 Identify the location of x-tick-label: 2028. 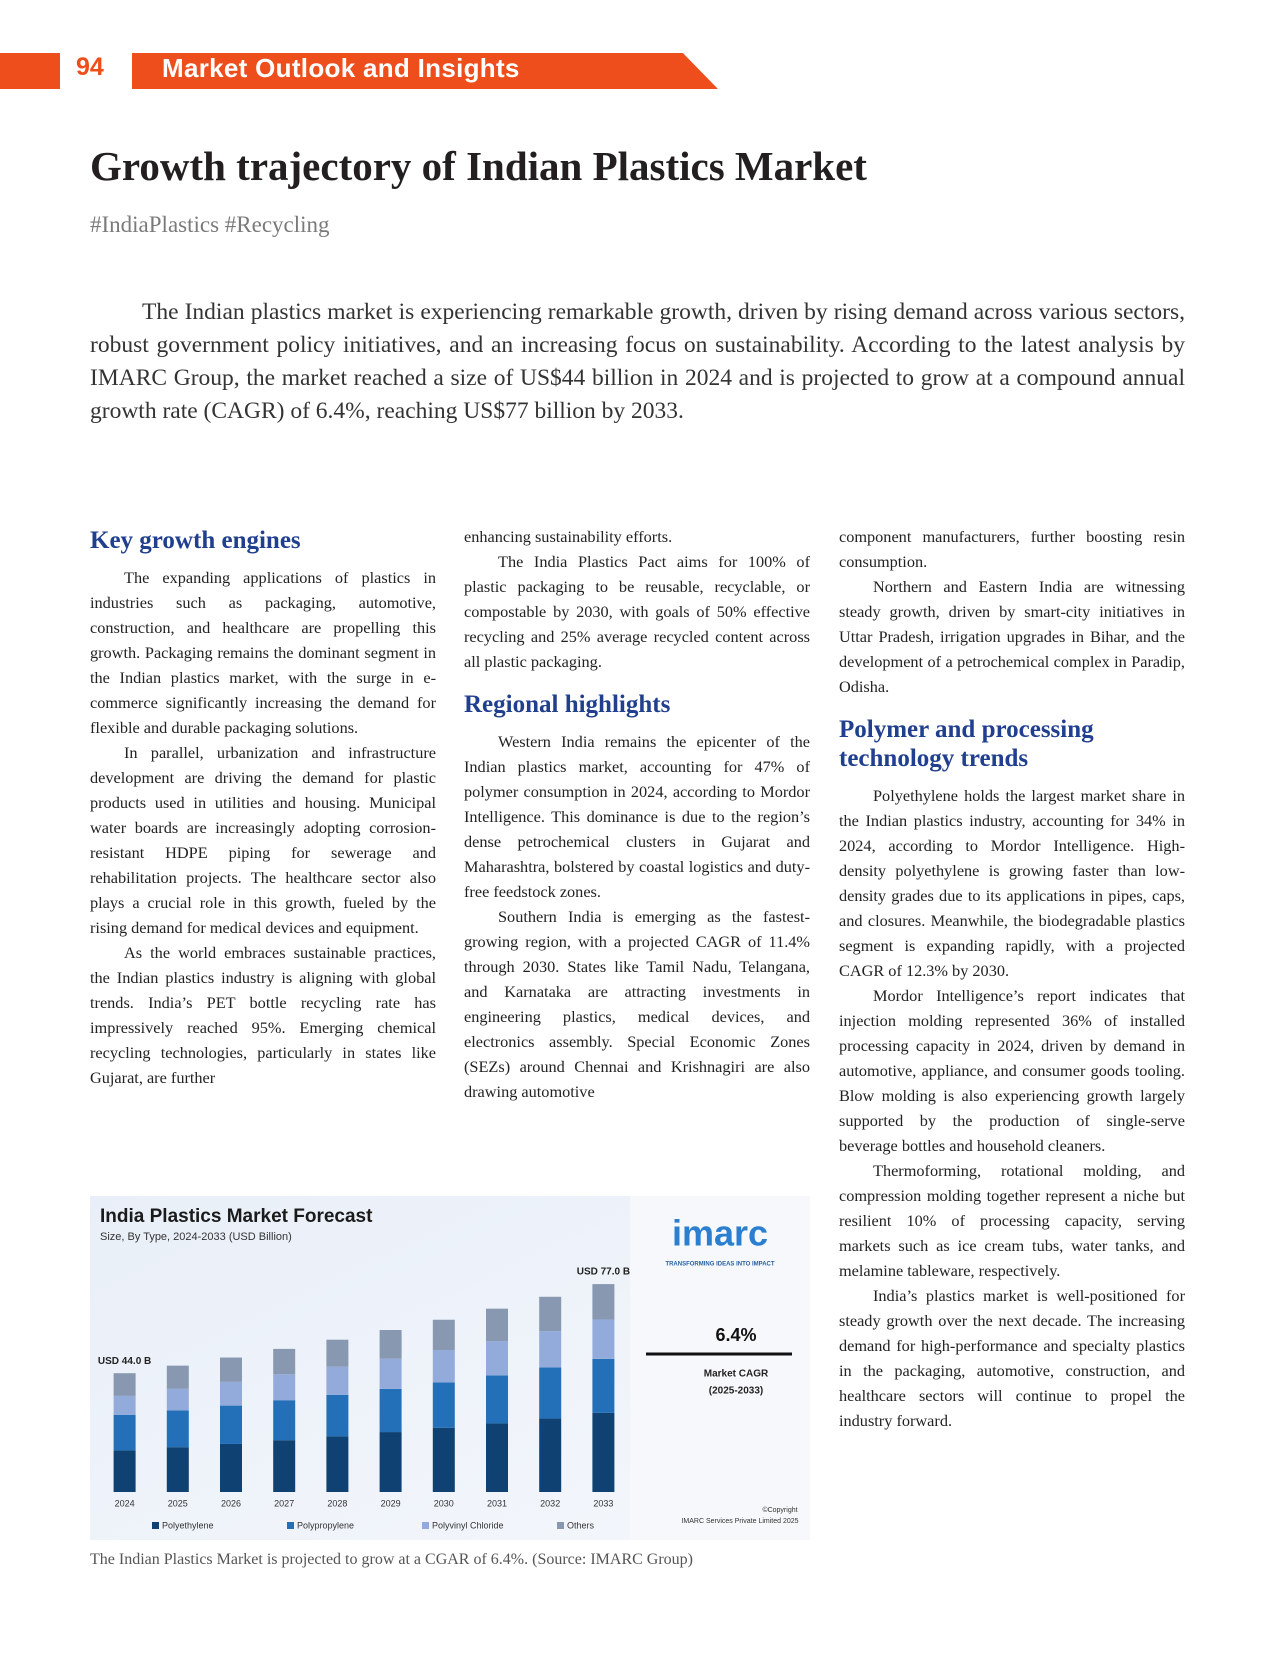
(337, 1503).